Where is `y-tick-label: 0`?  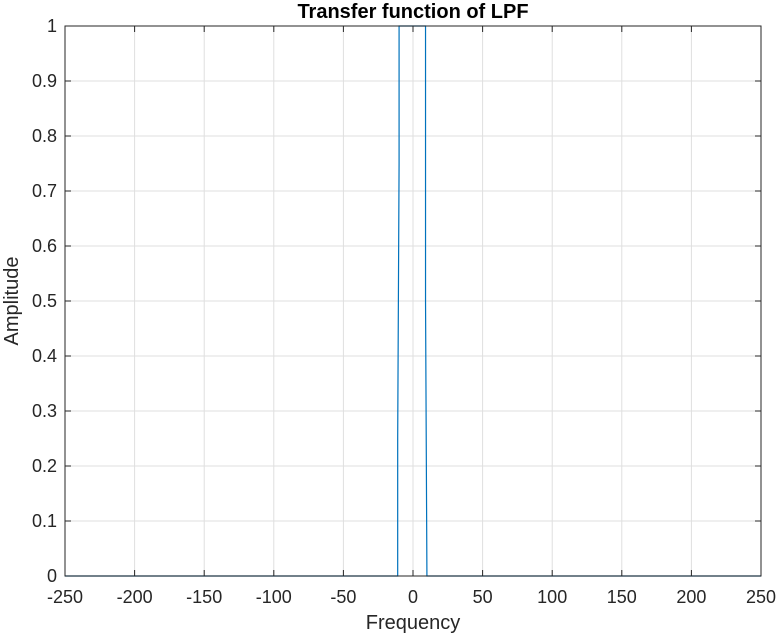 y-tick-label: 0 is located at coordinates (52, 576).